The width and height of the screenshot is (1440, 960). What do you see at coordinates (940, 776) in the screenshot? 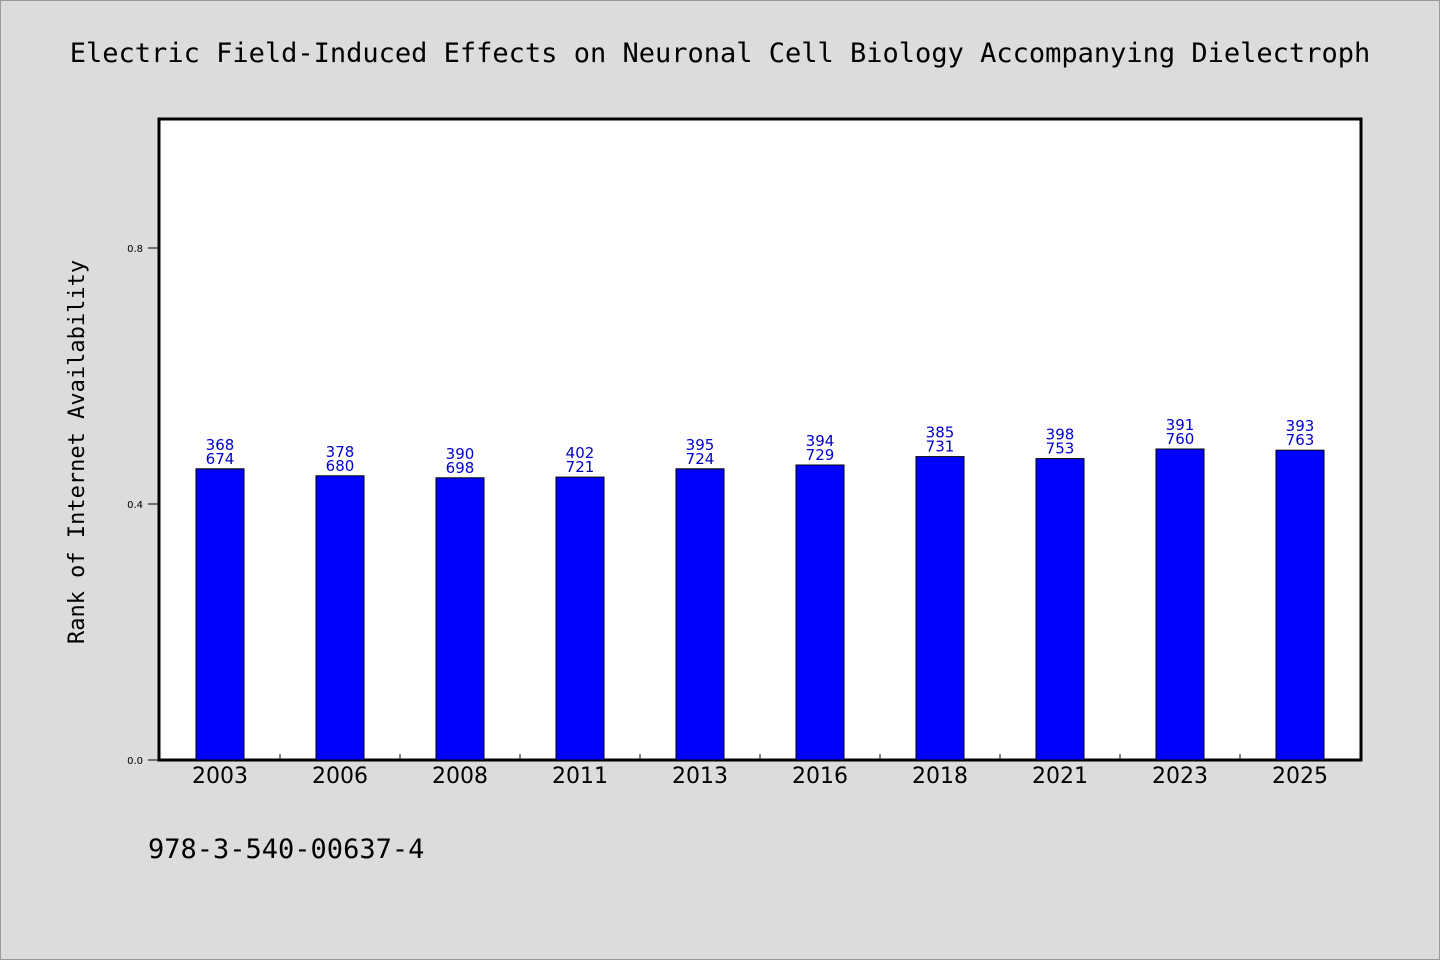
I see `x-tick-label: 2018` at bounding box center [940, 776].